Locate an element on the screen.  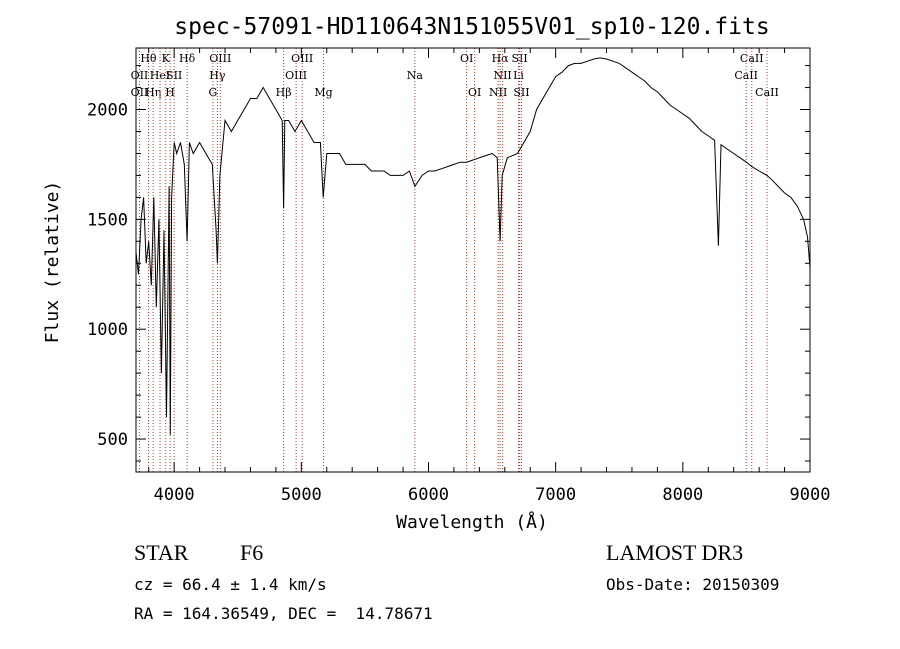
x-tick-label: 7000 is located at coordinates (555, 495).